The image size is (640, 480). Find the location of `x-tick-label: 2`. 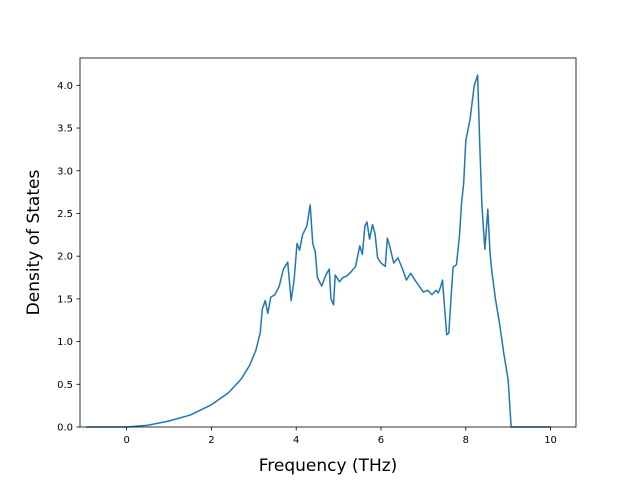

x-tick-label: 2 is located at coordinates (211, 440).